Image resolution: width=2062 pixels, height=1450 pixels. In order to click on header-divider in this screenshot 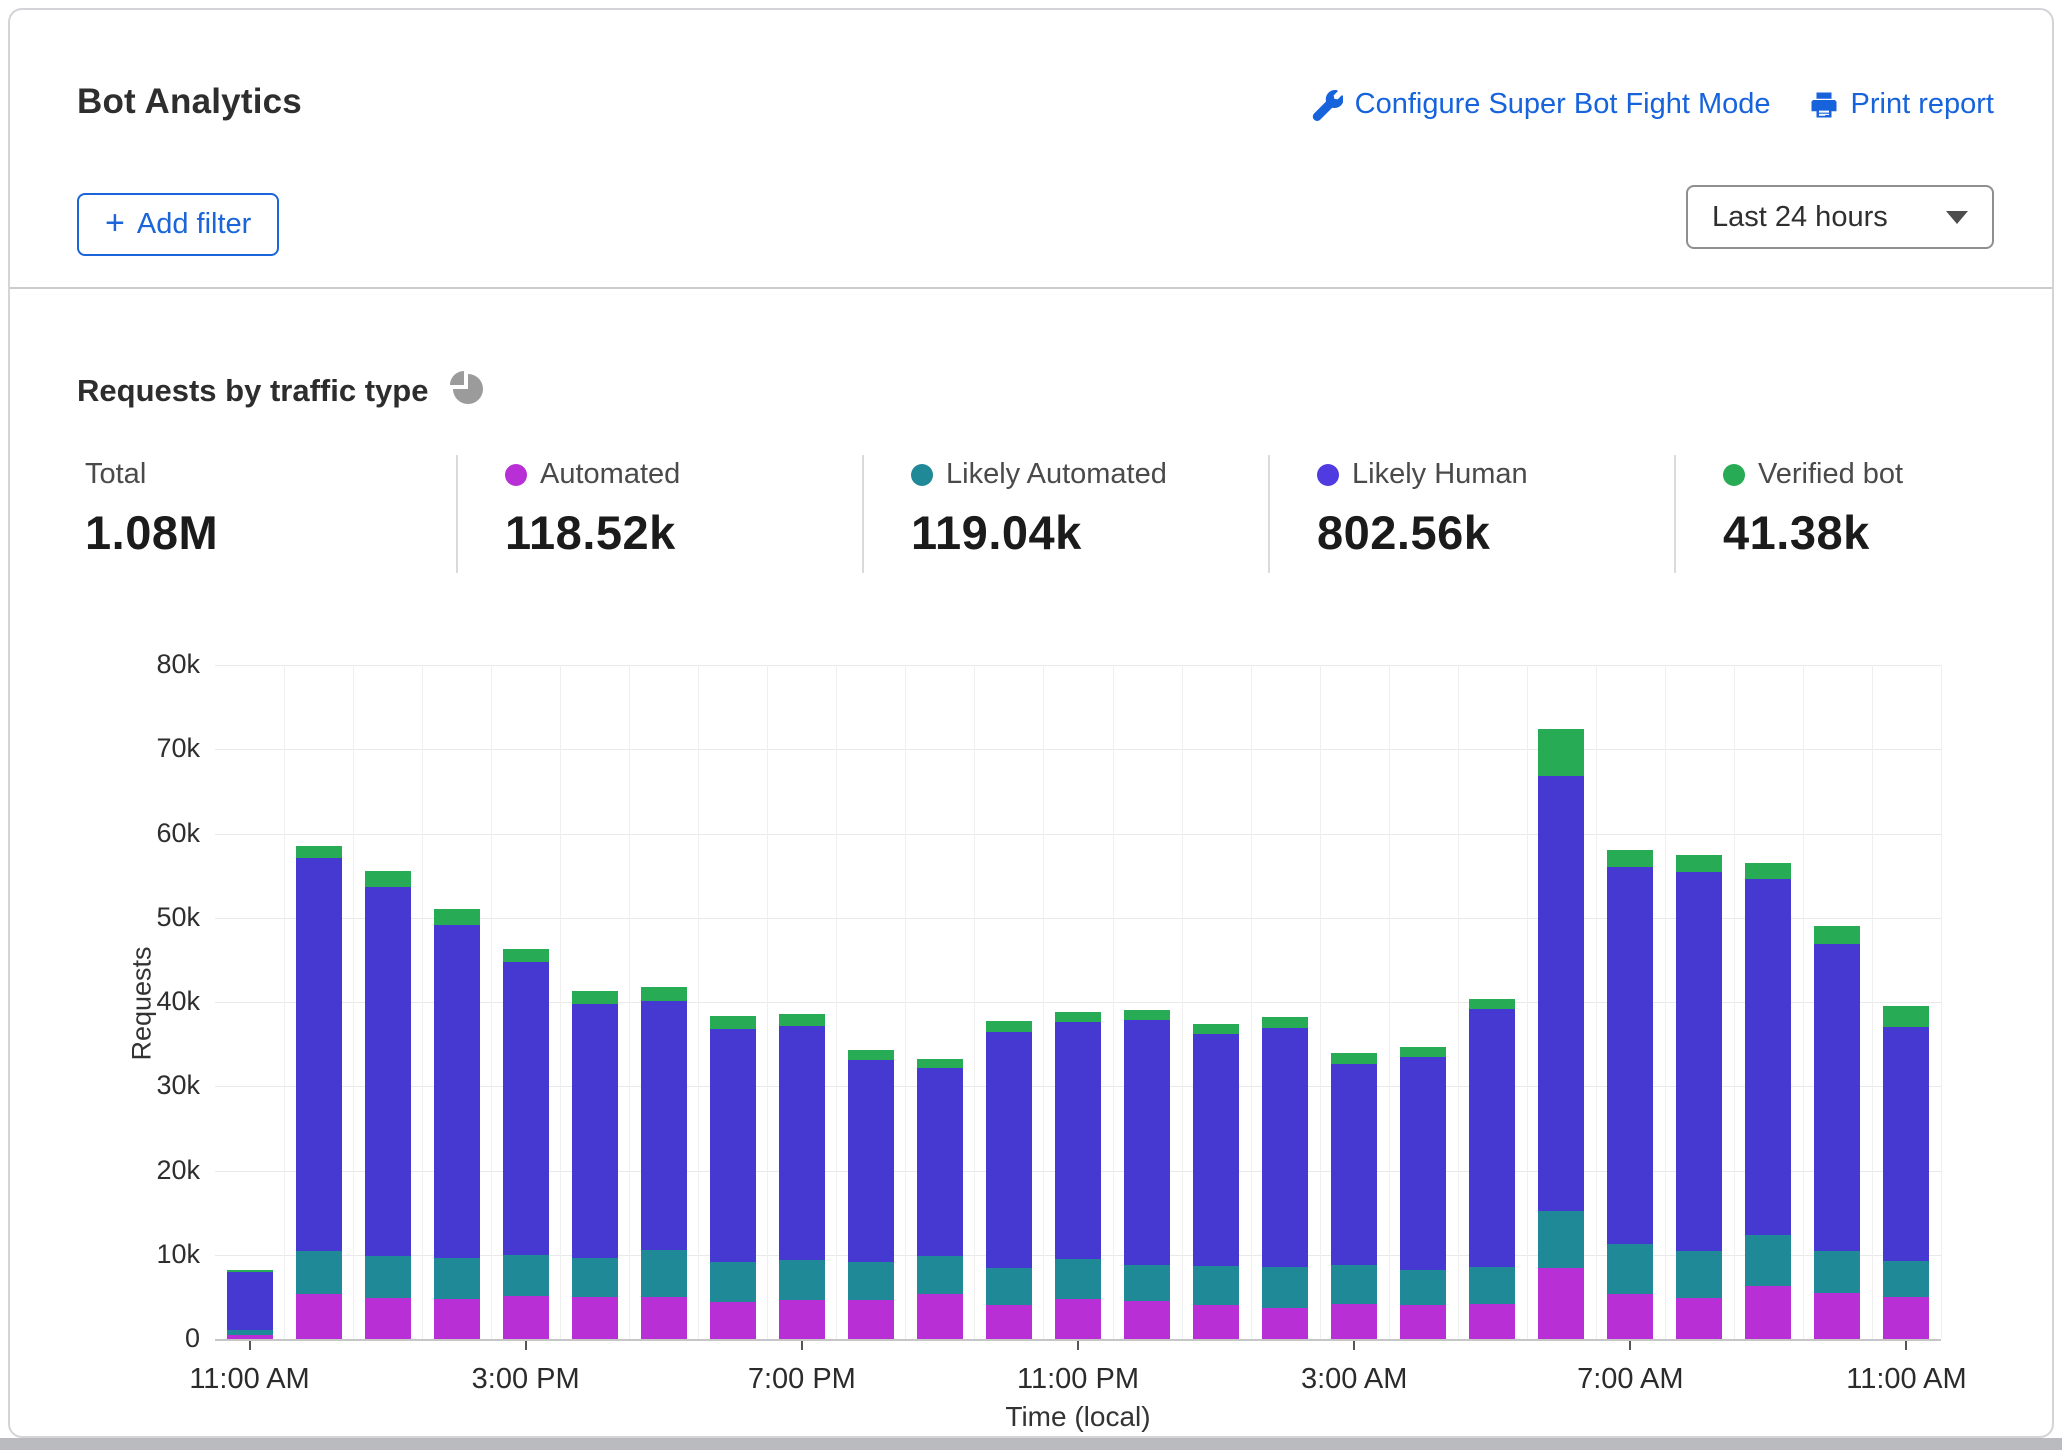, I will do `click(1031, 288)`.